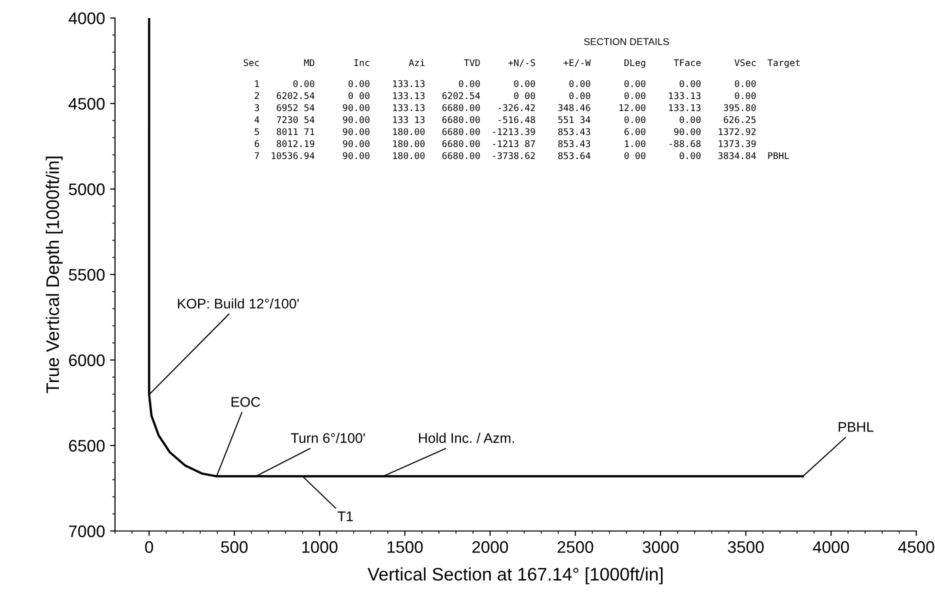  I want to click on x-tick-label: 3500, so click(746, 547).